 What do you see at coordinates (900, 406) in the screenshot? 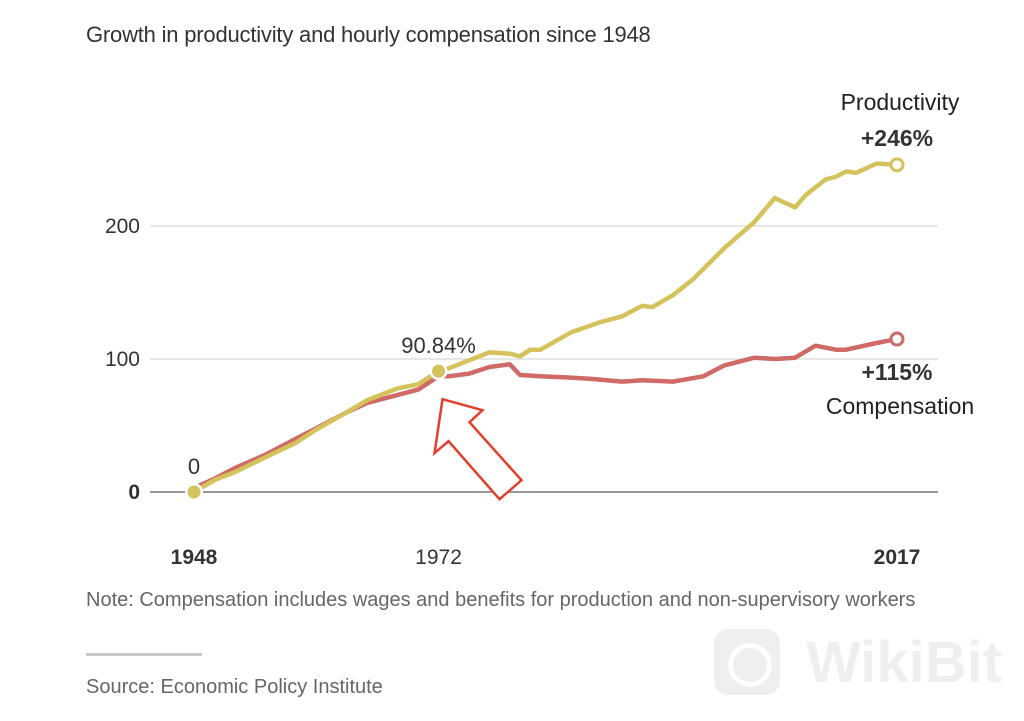
I see `compensation-label: Compensation` at bounding box center [900, 406].